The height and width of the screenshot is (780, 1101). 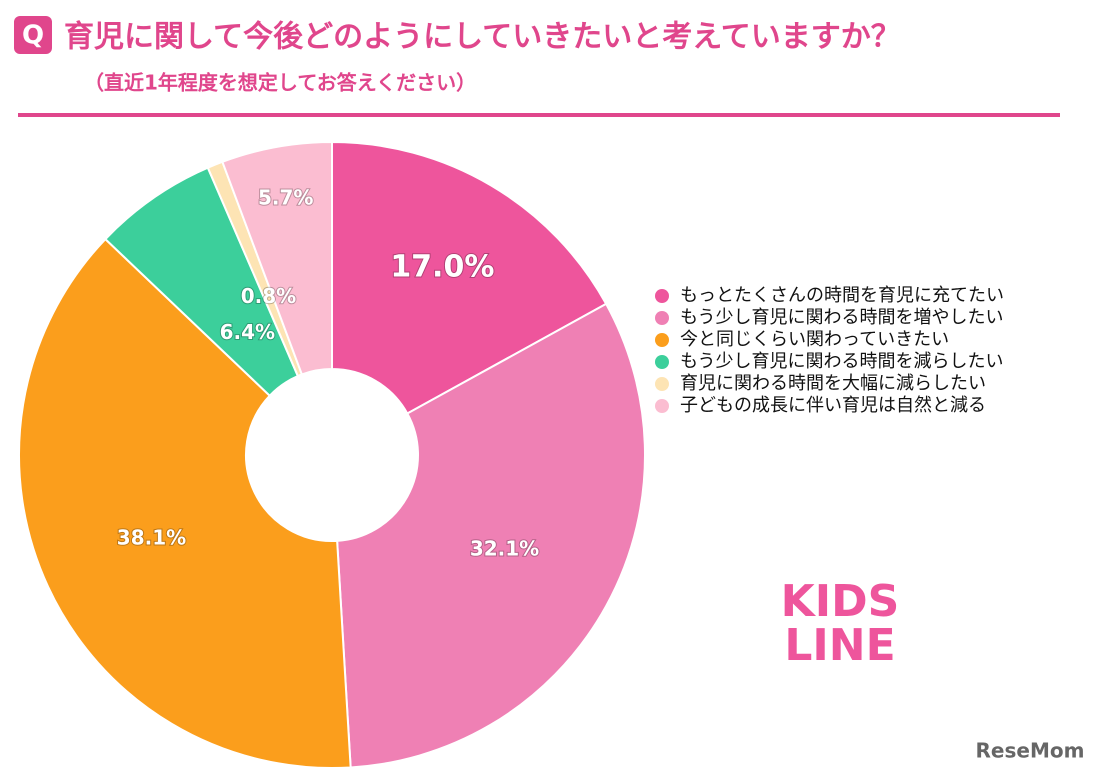 I want to click on badge: Q, so click(x=33, y=36).